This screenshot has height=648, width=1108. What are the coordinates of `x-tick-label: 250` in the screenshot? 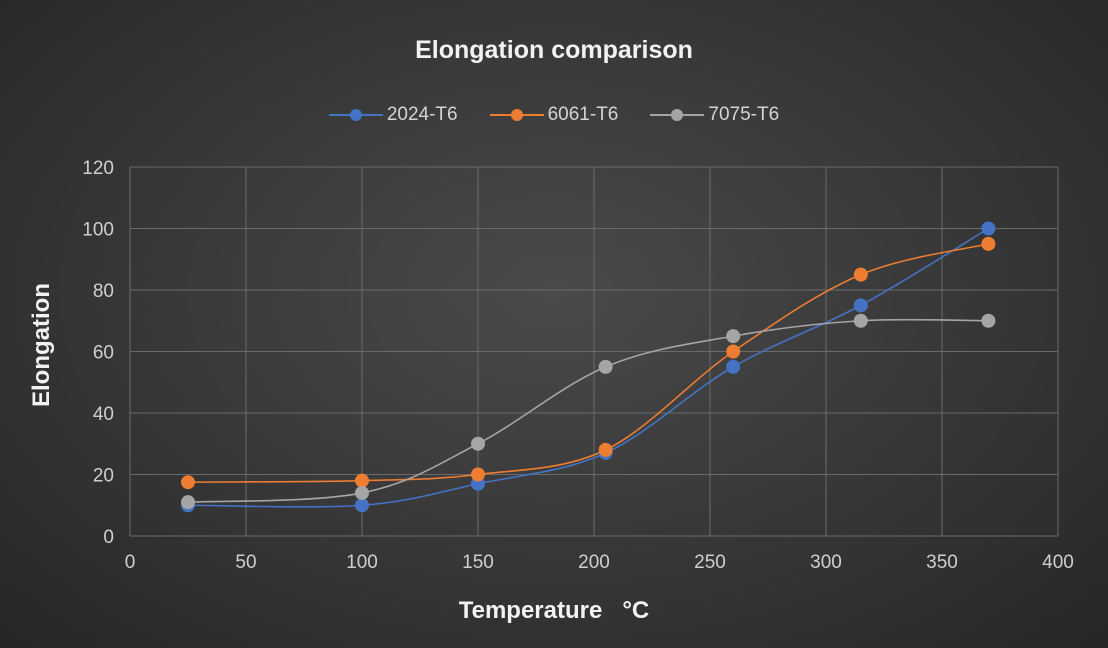 It's located at (710, 562).